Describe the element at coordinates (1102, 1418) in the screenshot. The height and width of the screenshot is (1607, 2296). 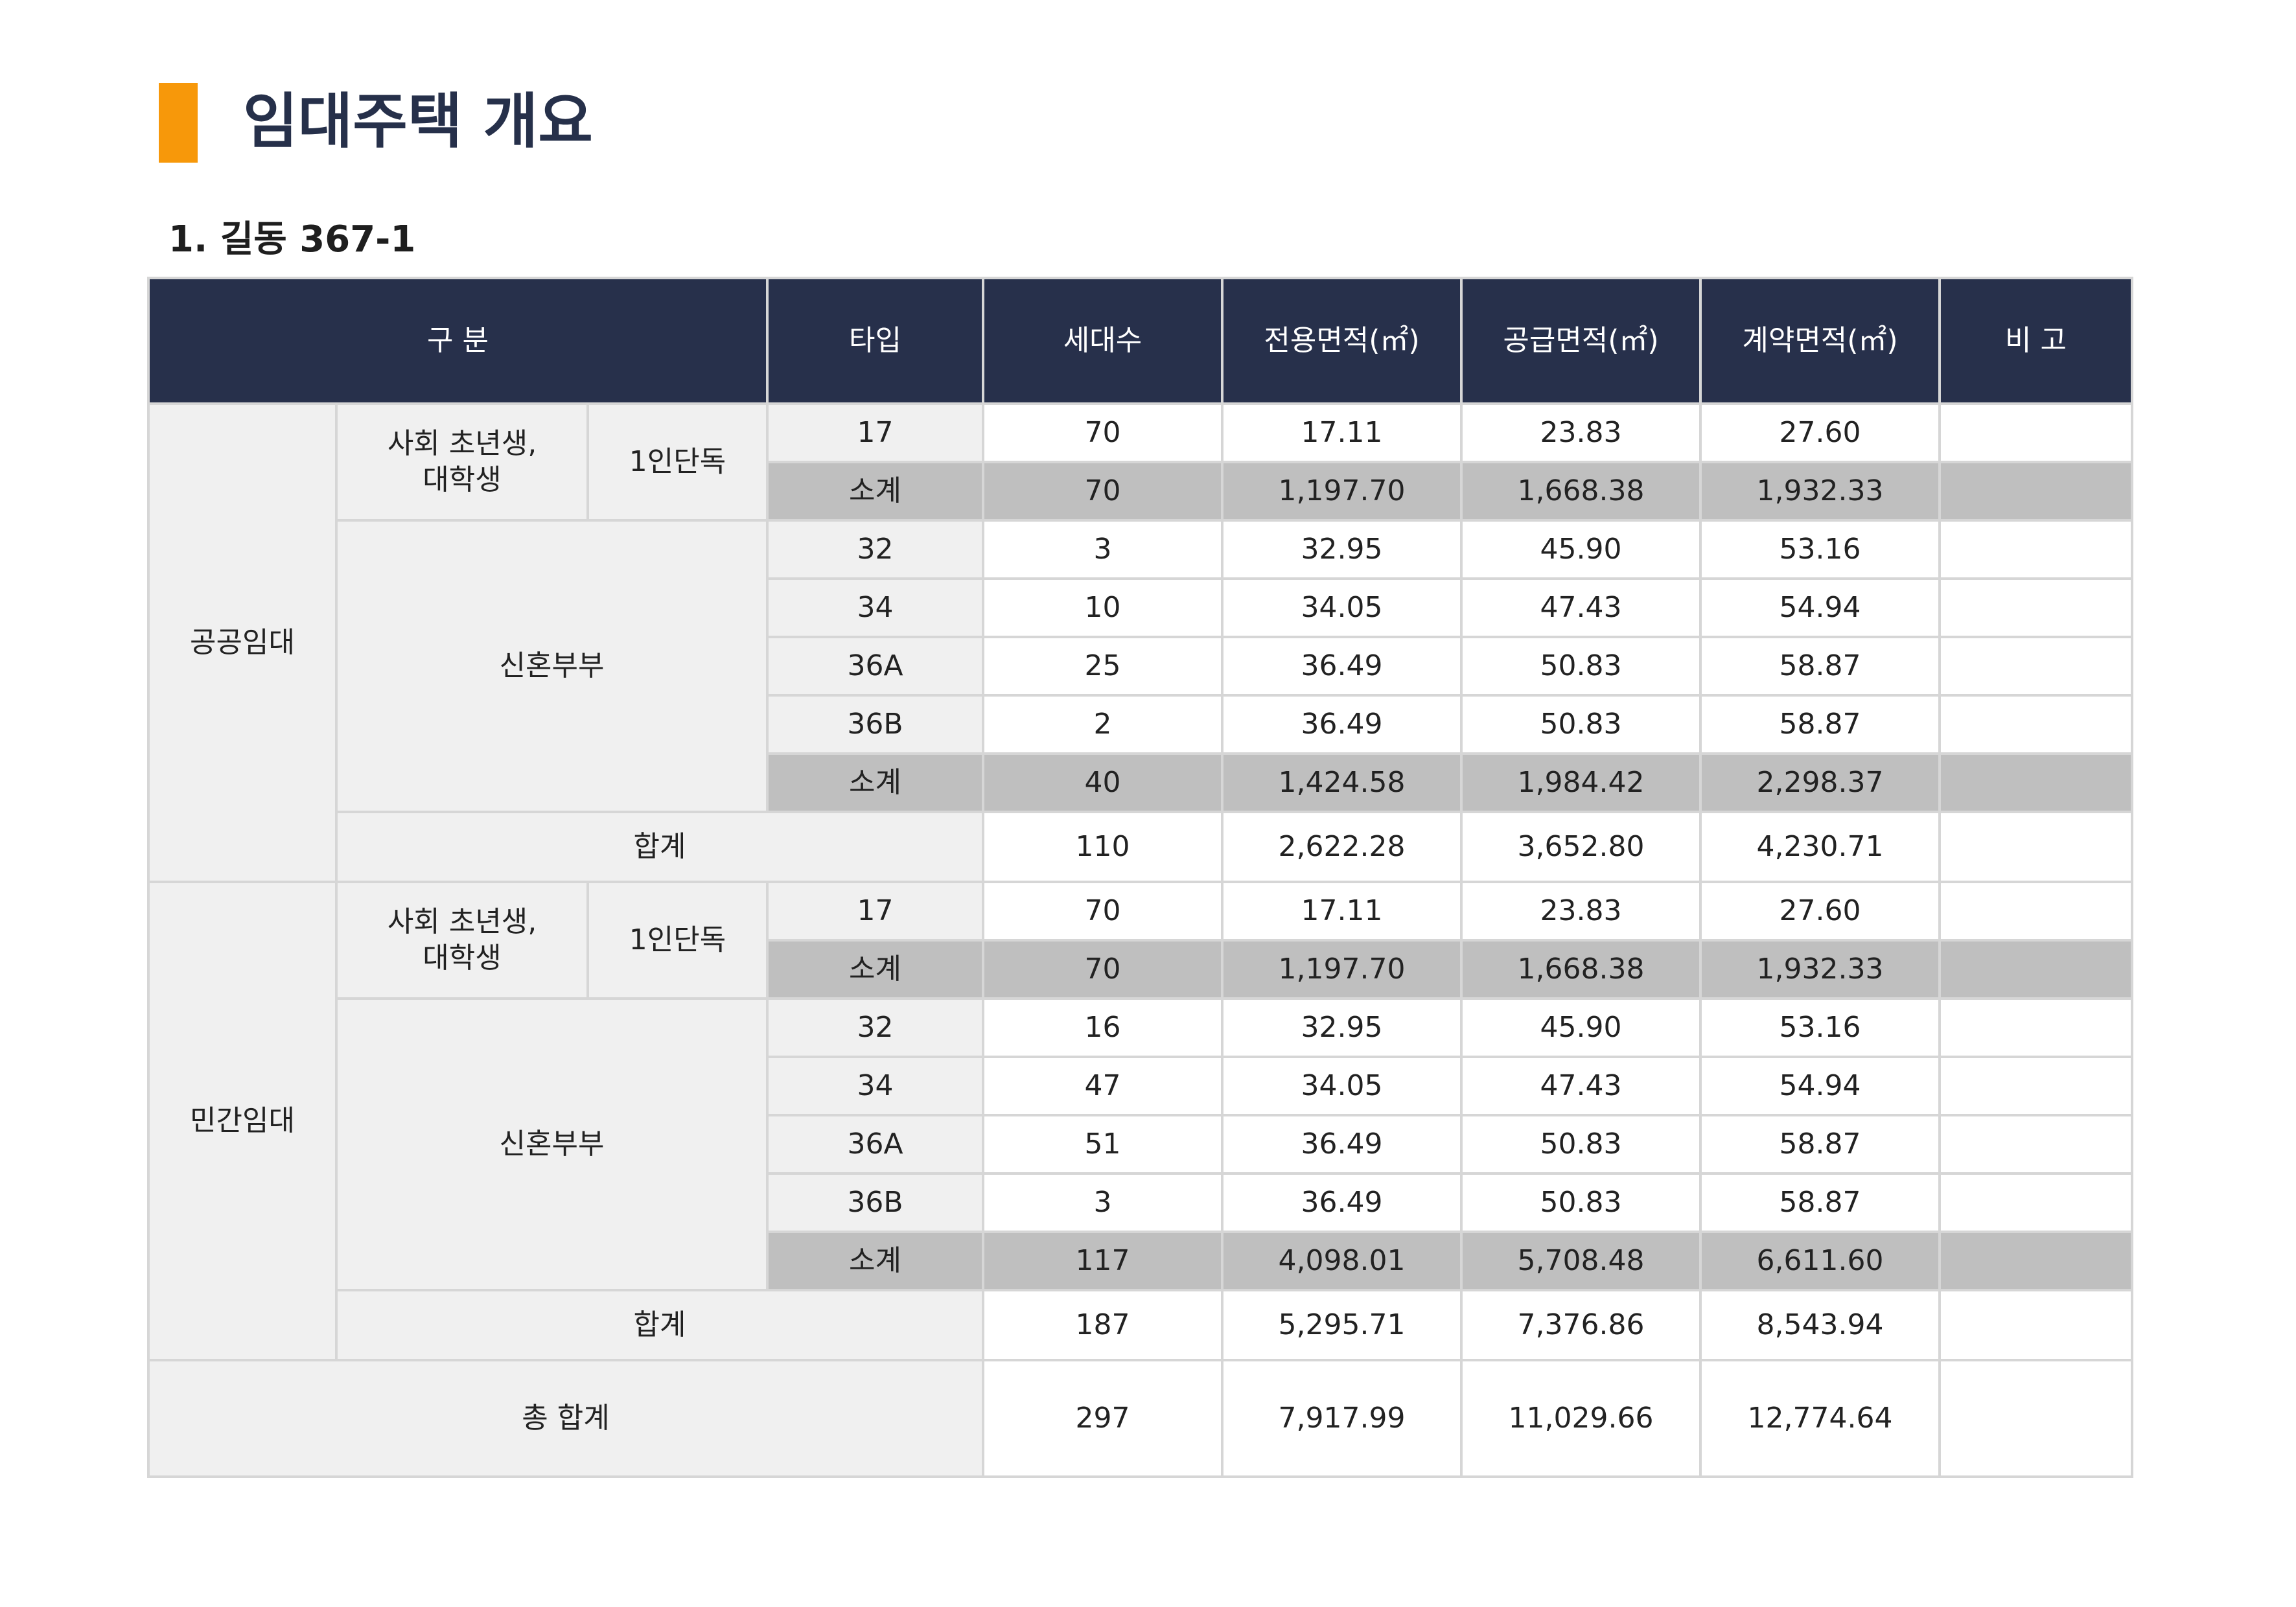
I see `cell-households: 297` at that location.